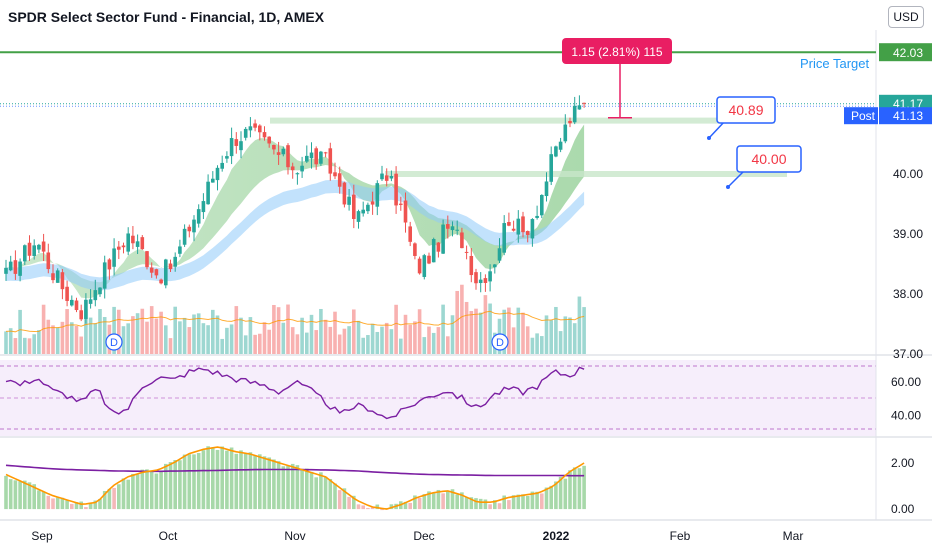  Describe the element at coordinates (586, 174) in the screenshot. I see `resistance-zone-b` at that location.